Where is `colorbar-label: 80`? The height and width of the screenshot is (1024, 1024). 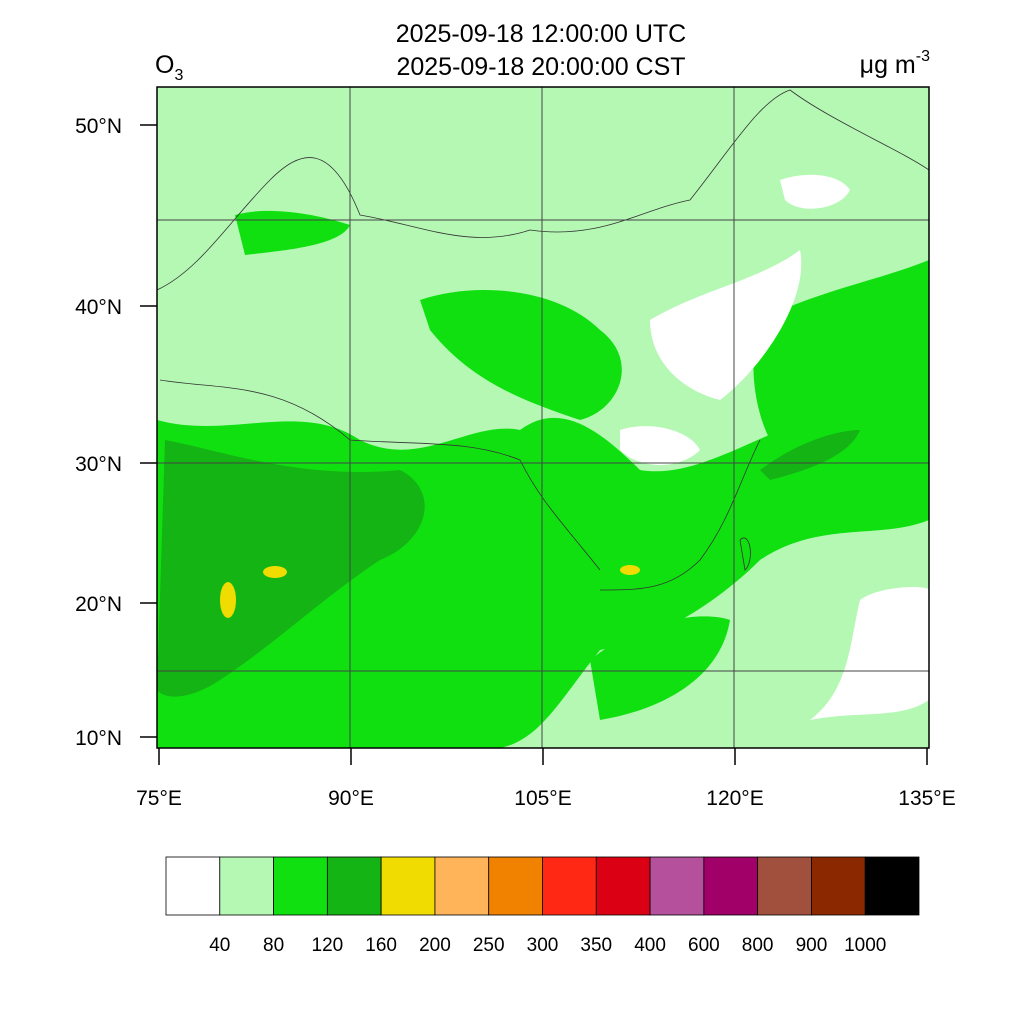 colorbar-label: 80 is located at coordinates (273, 945).